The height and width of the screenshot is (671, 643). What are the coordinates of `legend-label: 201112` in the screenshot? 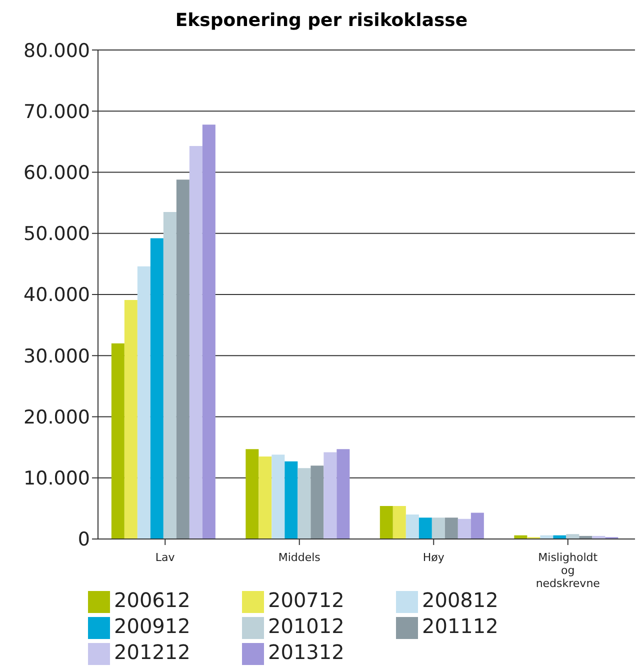 It's located at (461, 626).